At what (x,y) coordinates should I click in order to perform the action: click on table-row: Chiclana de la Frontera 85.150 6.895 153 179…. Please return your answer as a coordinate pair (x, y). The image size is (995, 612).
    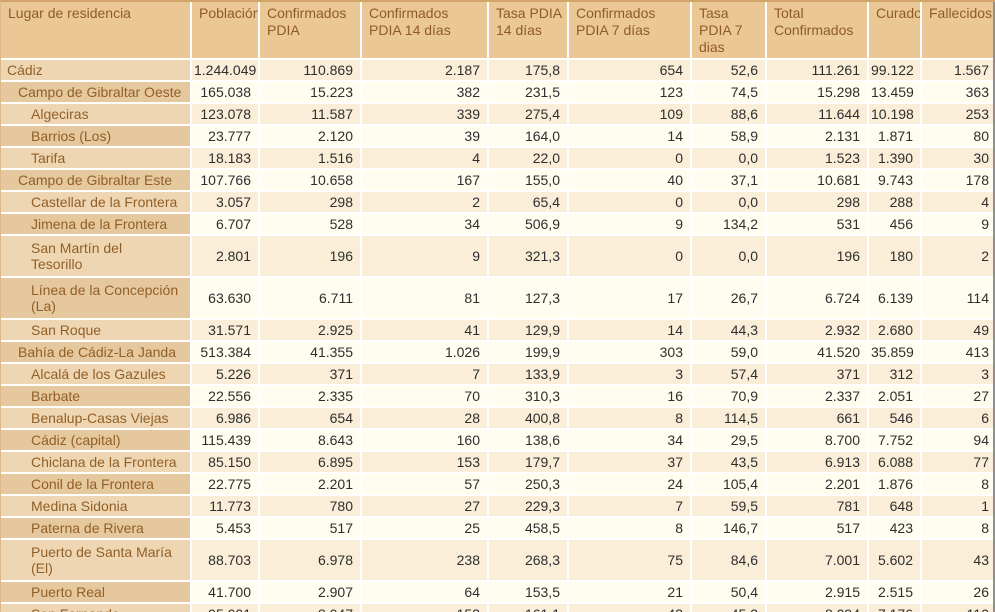
    Looking at the image, I should click on (498, 462).